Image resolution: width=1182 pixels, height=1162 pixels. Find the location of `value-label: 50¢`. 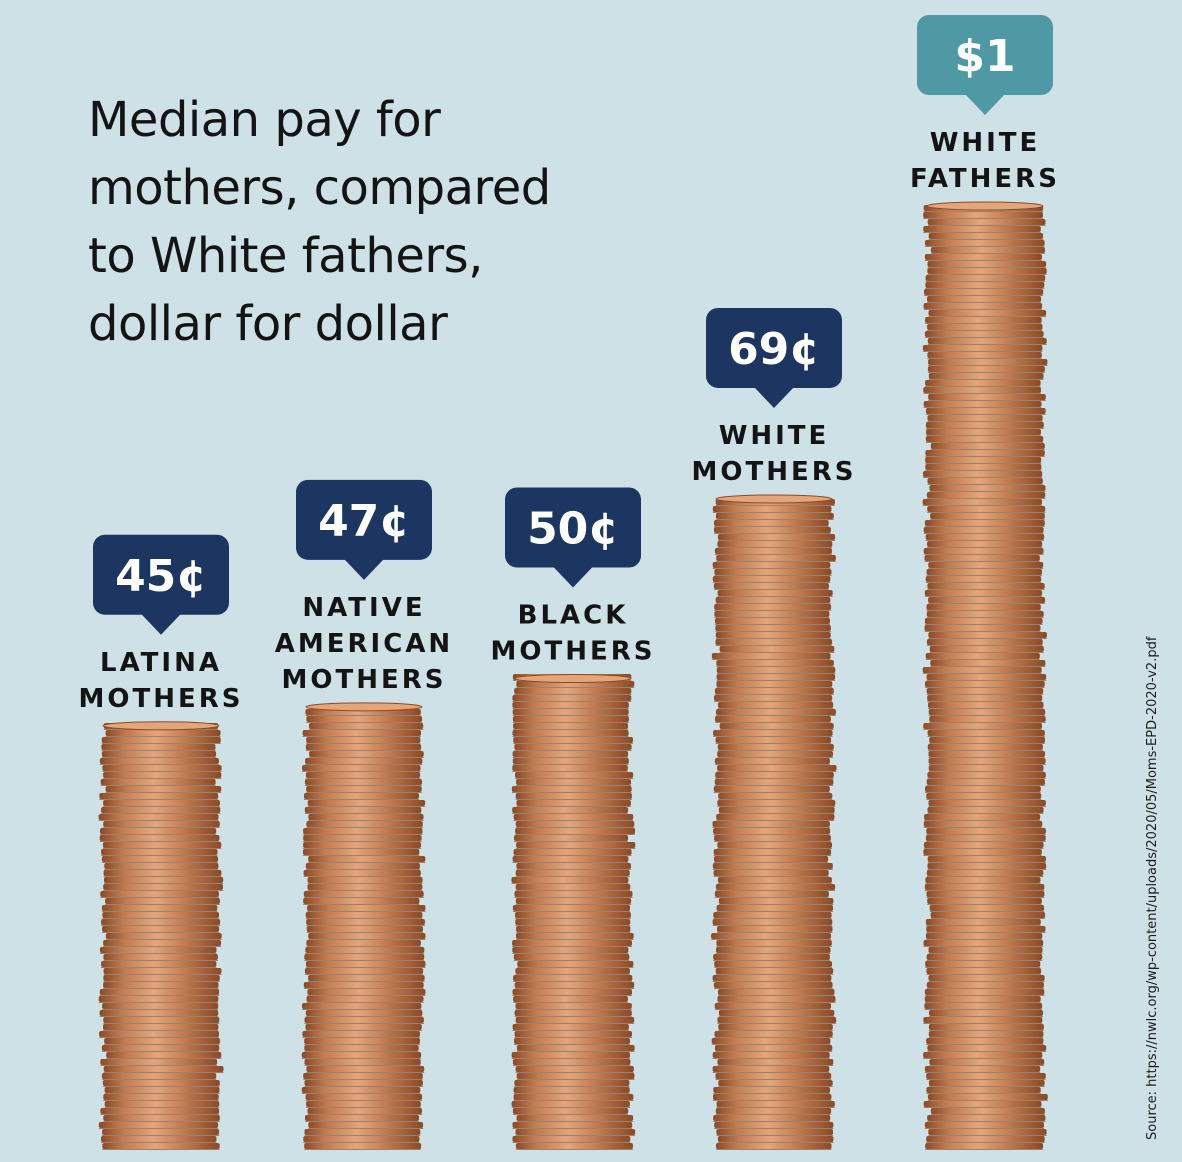

value-label: 50¢ is located at coordinates (573, 529).